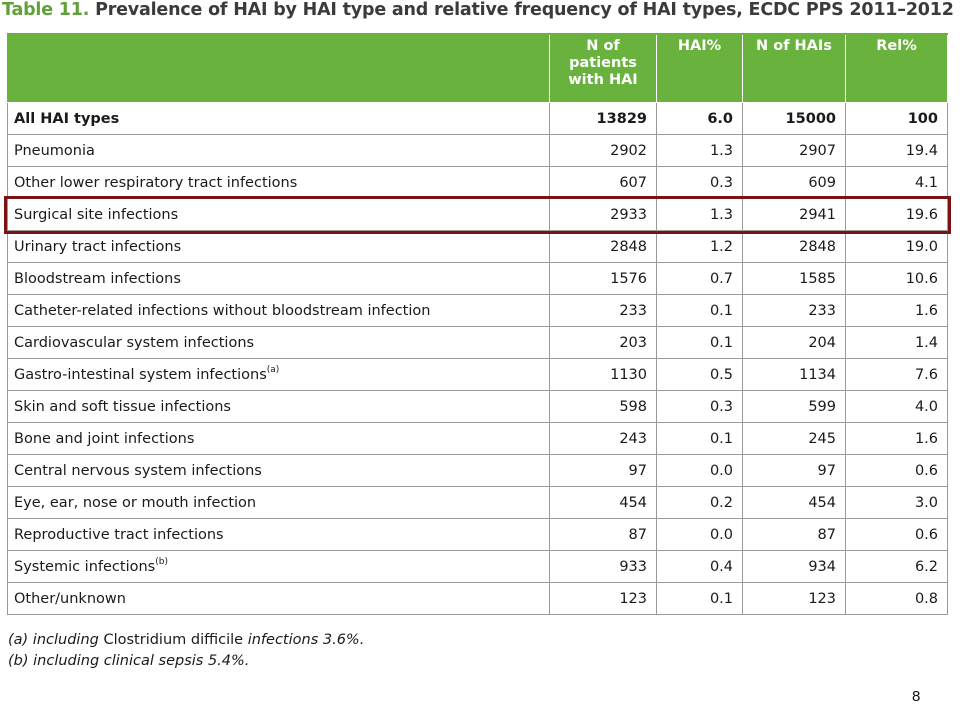  Describe the element at coordinates (794, 470) in the screenshot. I see `cell-n-hais: 97` at that location.